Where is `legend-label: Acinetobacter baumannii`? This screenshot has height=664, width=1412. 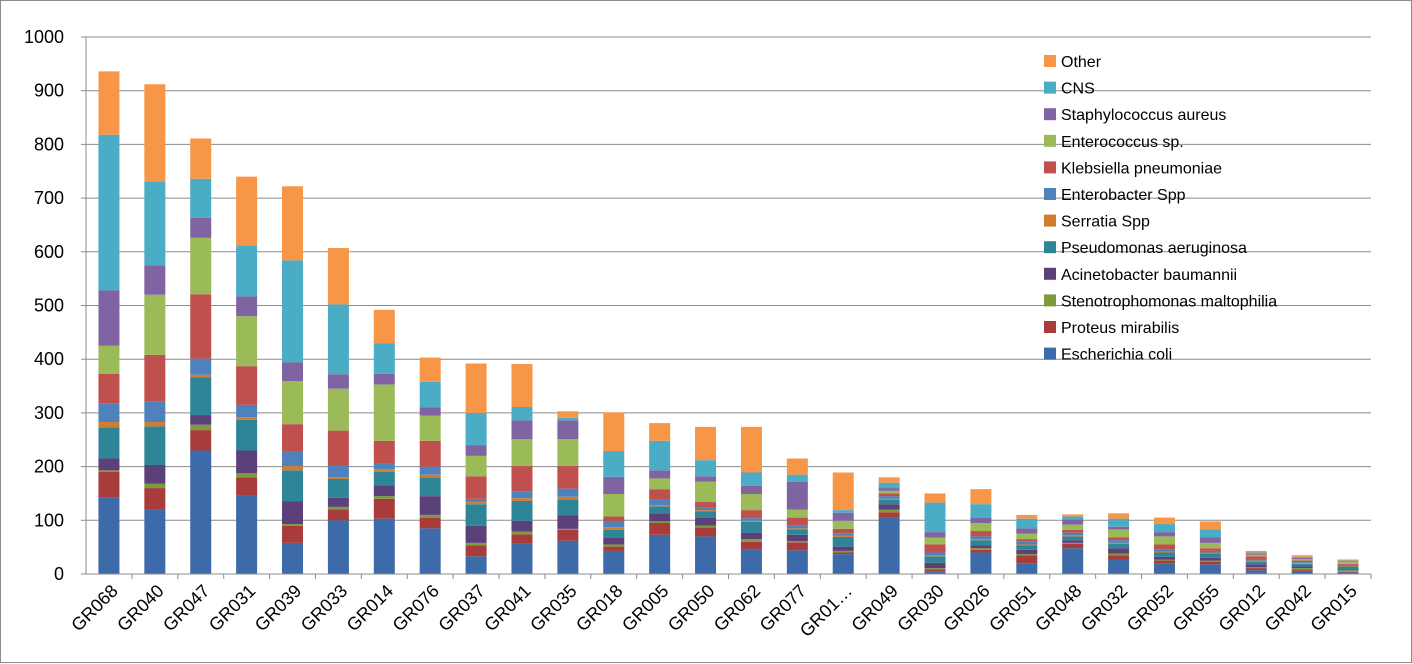
legend-label: Acinetobacter baumannii is located at coordinates (1149, 275).